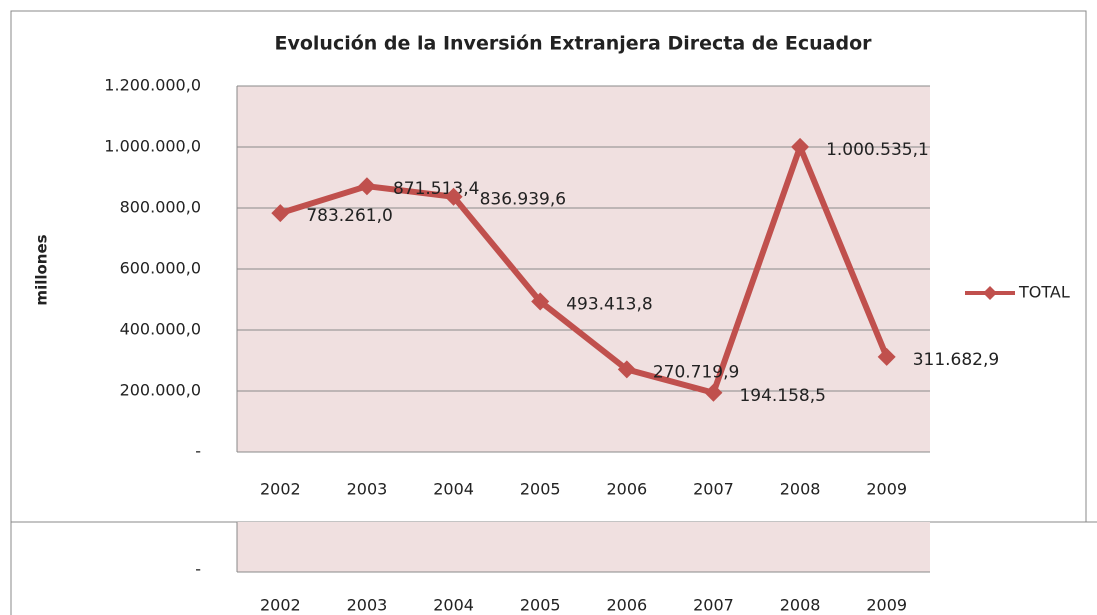 This screenshot has height=615, width=1097. What do you see at coordinates (1044, 292) in the screenshot?
I see `legend-label: TOTAL` at bounding box center [1044, 292].